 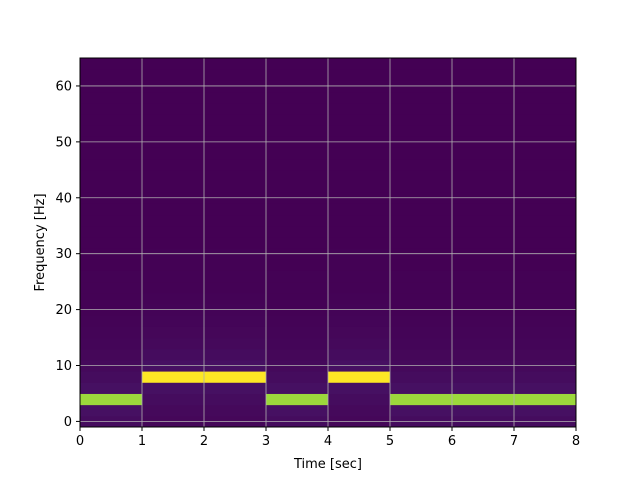 What do you see at coordinates (63, 86) in the screenshot?
I see `y-tick-label: 60` at bounding box center [63, 86].